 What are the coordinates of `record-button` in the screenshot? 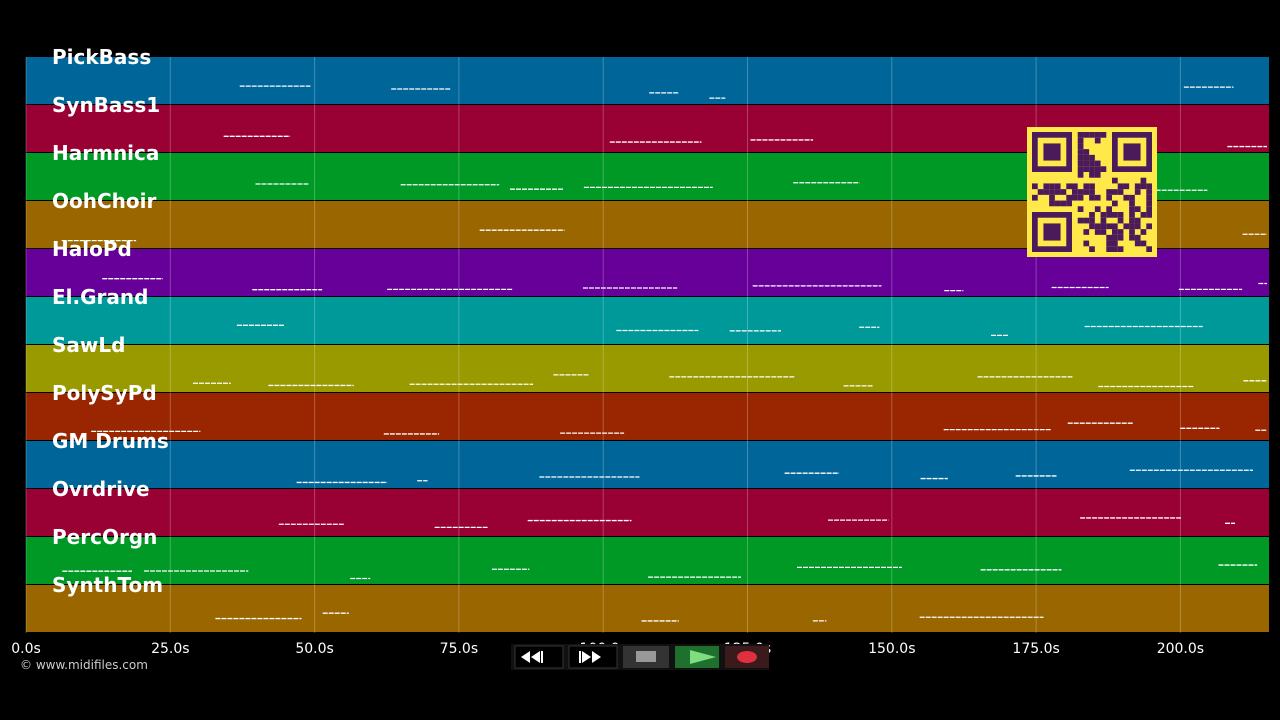 It's located at (747, 657).